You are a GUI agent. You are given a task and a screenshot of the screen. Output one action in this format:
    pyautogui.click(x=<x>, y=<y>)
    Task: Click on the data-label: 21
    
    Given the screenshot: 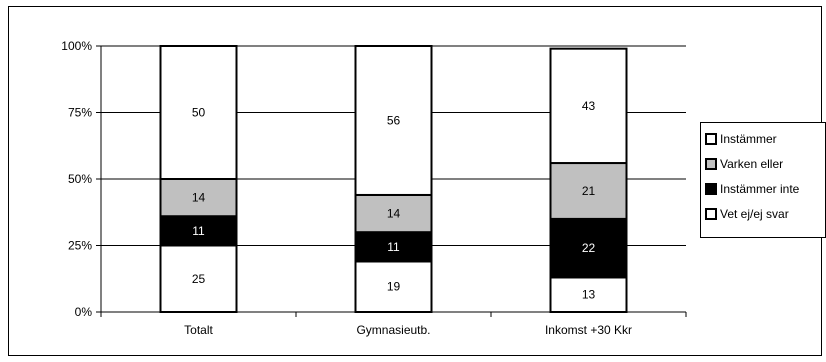 What is the action you would take?
    pyautogui.click(x=589, y=191)
    